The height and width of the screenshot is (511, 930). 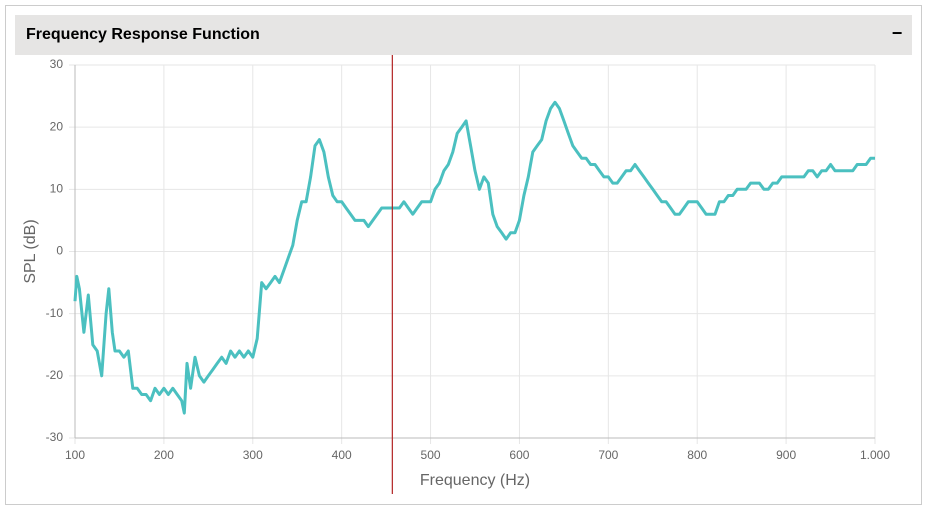 I want to click on y-axis-title: SPL (dB), so click(x=30, y=251).